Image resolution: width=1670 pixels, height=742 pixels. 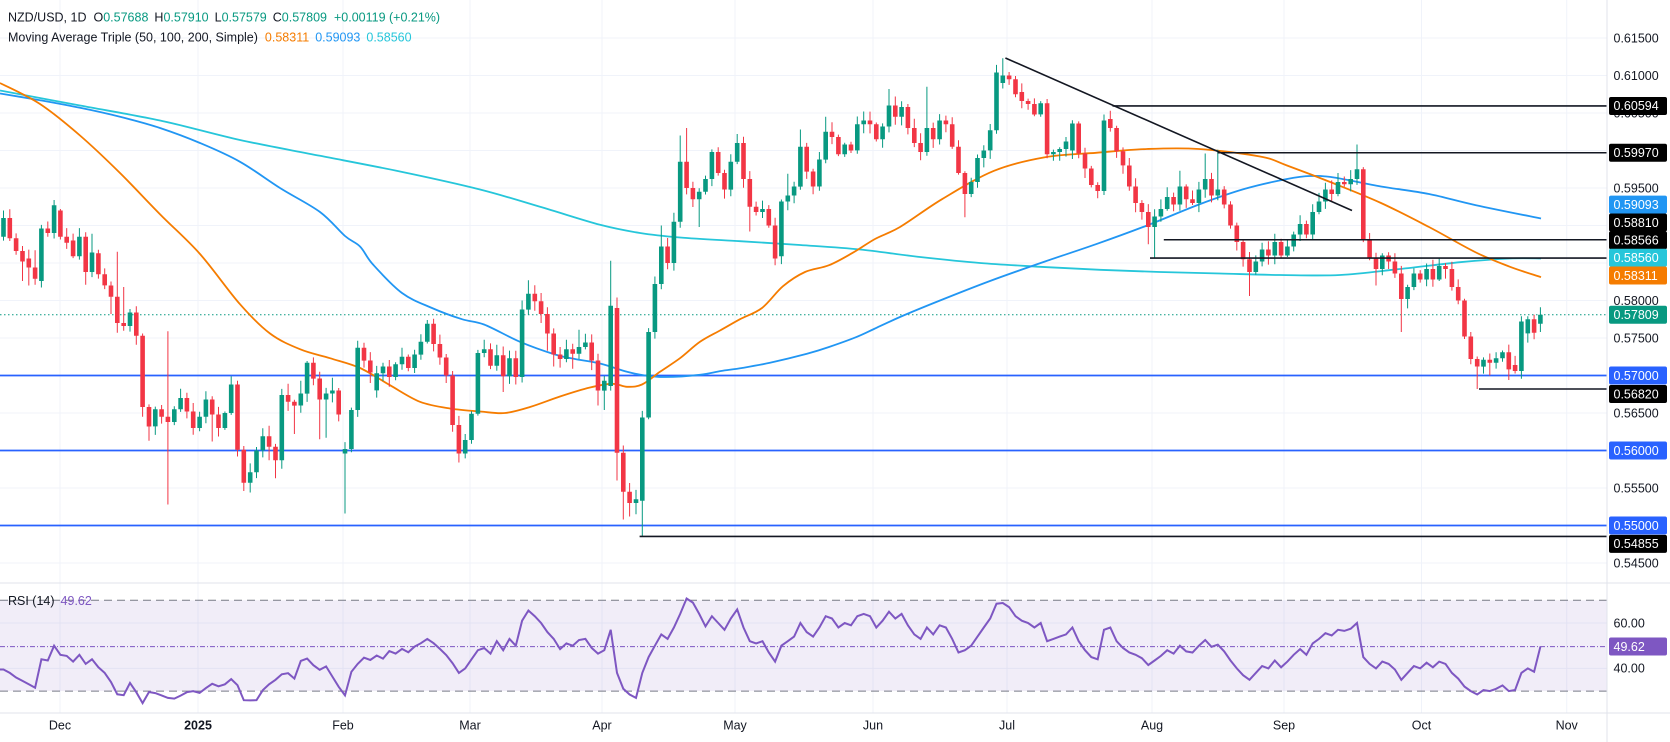 What do you see at coordinates (1629, 669) in the screenshot?
I see `svg-text: 40.00` at bounding box center [1629, 669].